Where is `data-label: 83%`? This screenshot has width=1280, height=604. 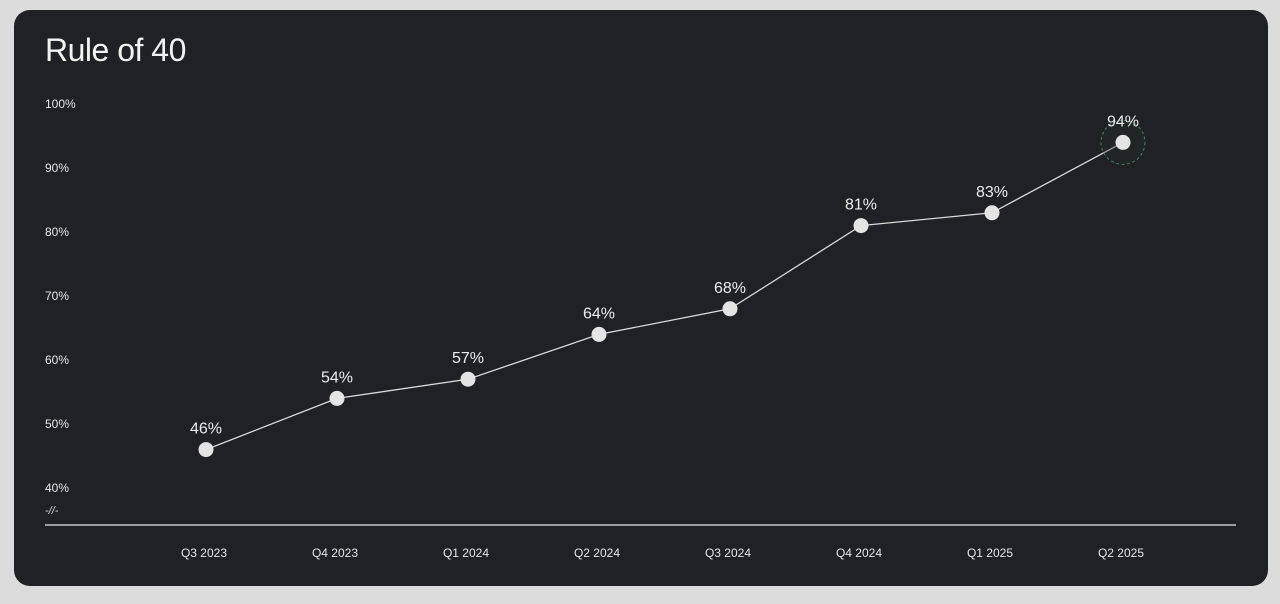
data-label: 83% is located at coordinates (992, 192).